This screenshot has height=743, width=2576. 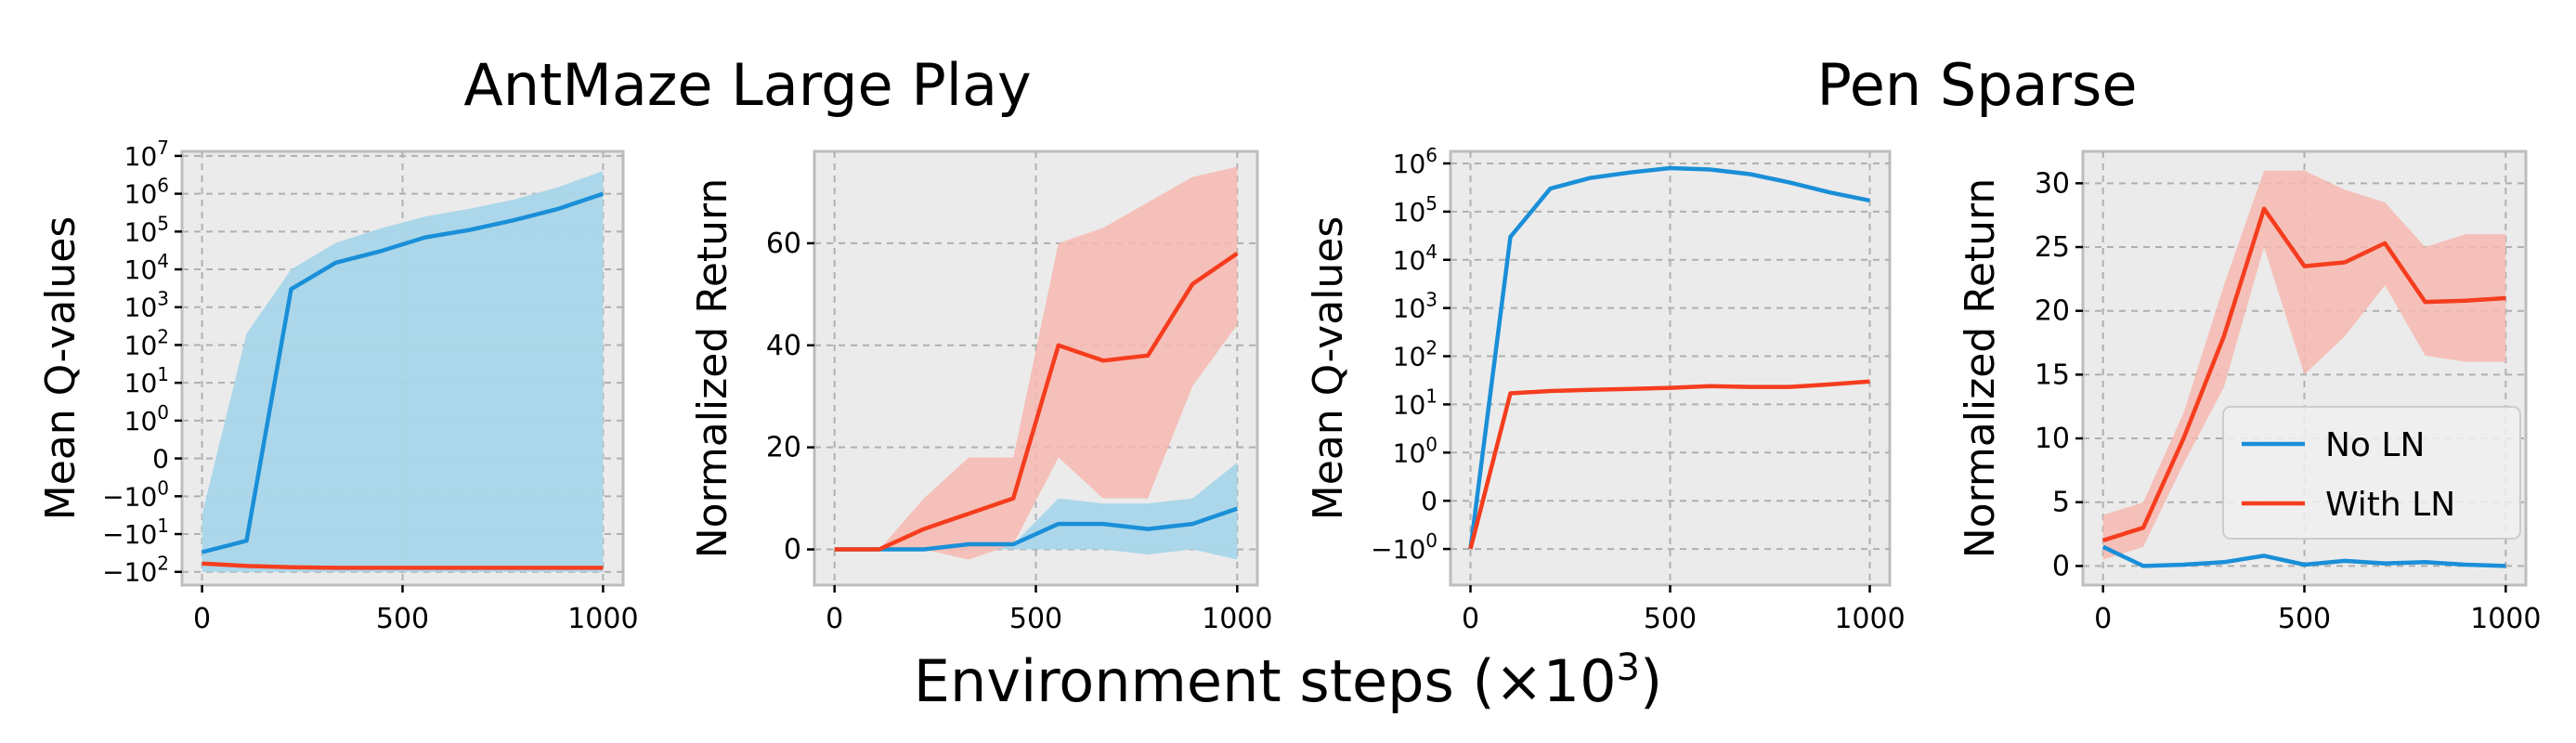 I want to click on group-title-pen: Pen Sparse, so click(x=1978, y=85).